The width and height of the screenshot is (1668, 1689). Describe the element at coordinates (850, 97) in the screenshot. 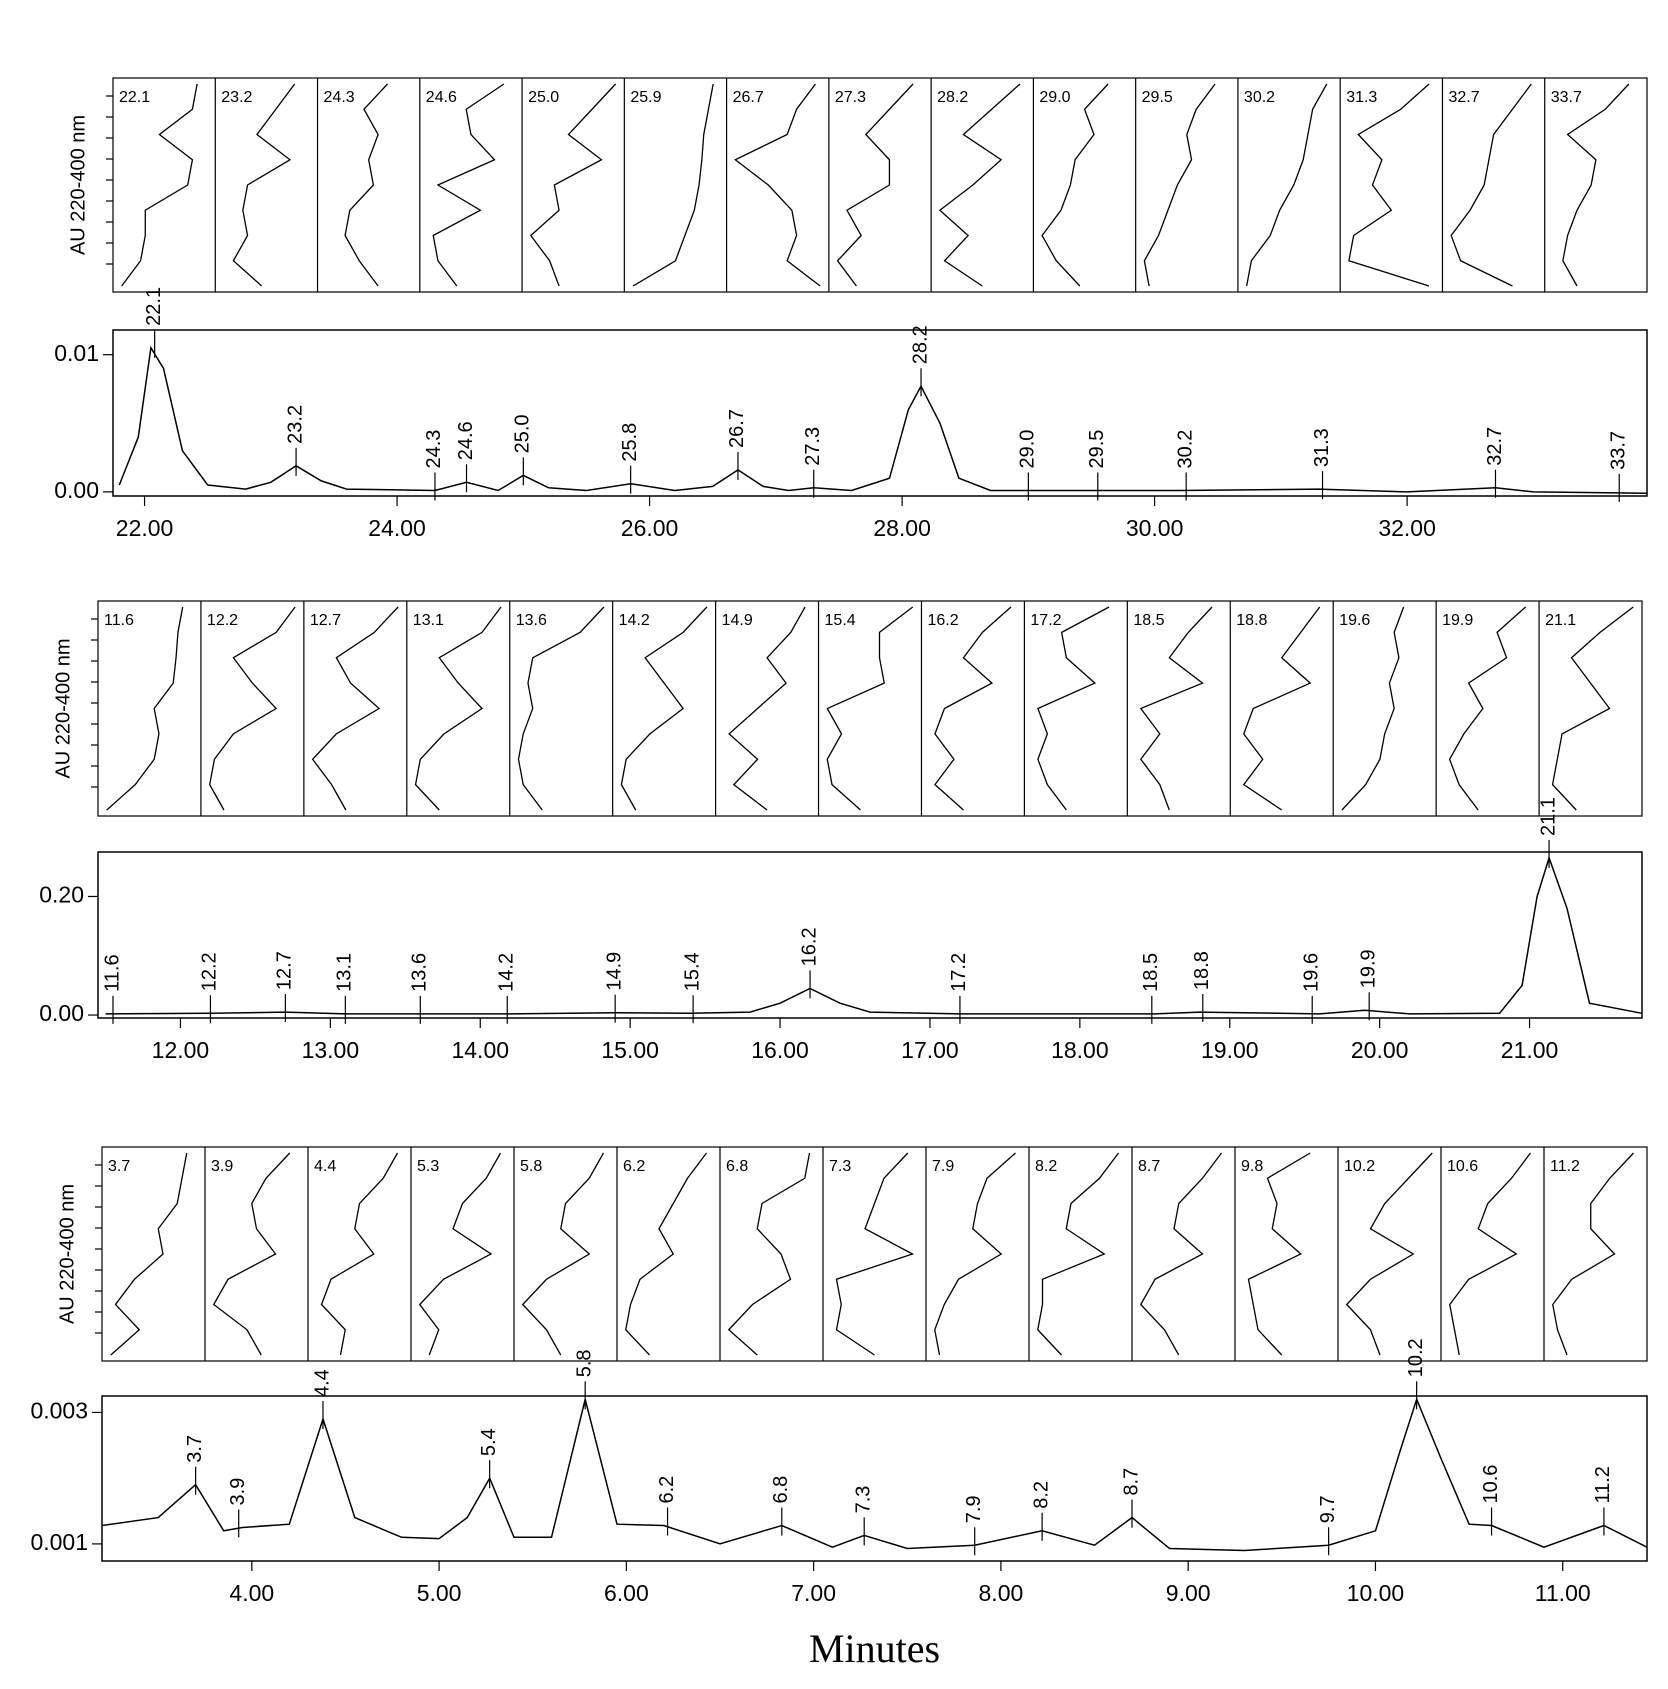

I see `spectrum-label: 27.3` at that location.